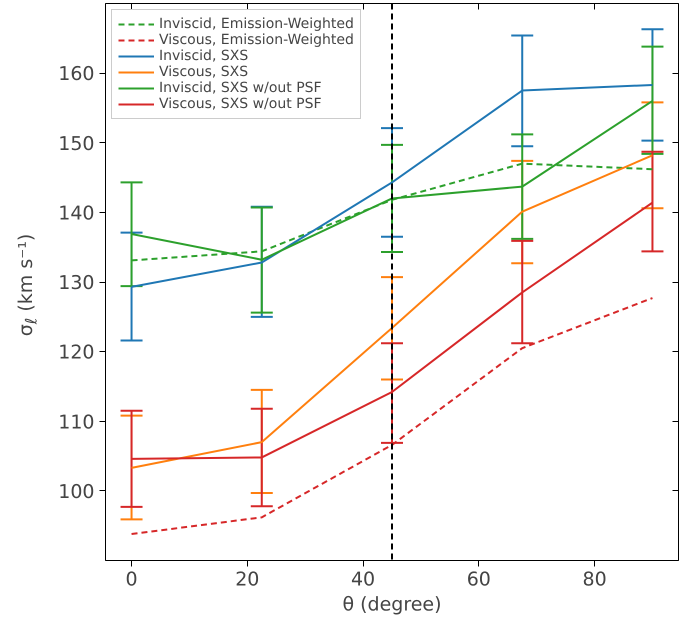  Describe the element at coordinates (76, 74) in the screenshot. I see `y-tick-label: 160` at that location.